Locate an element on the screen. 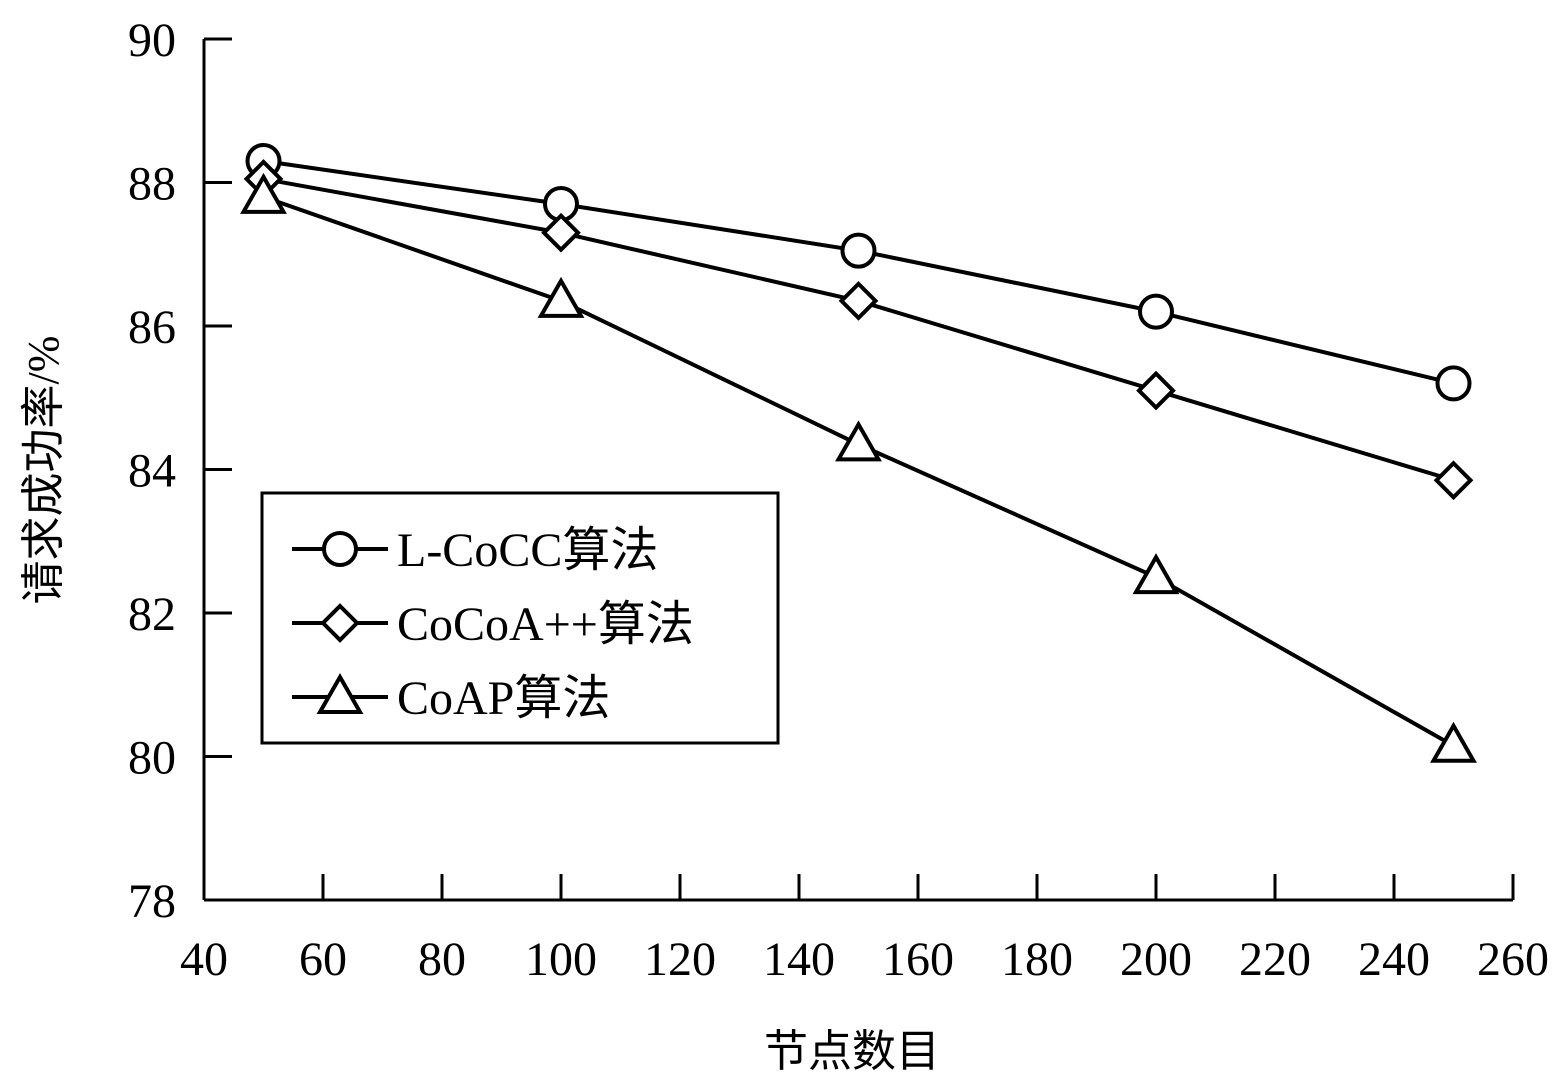  x-tick-label: 240 is located at coordinates (1394, 959).